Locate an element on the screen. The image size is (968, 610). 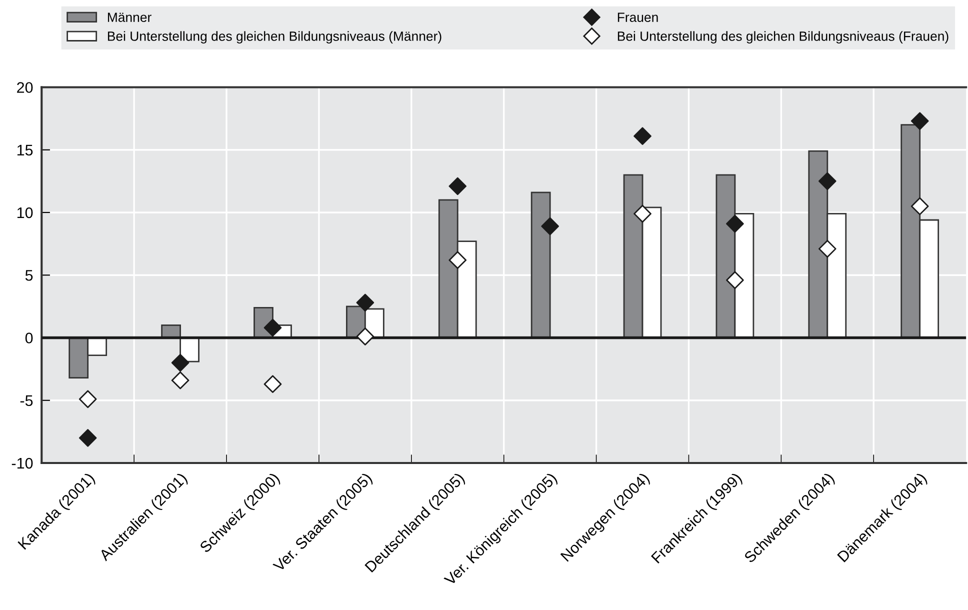
legend-label: Bei Unterstellung des gleichen Bildungsniveaus (Frauen) is located at coordinates (783, 37).